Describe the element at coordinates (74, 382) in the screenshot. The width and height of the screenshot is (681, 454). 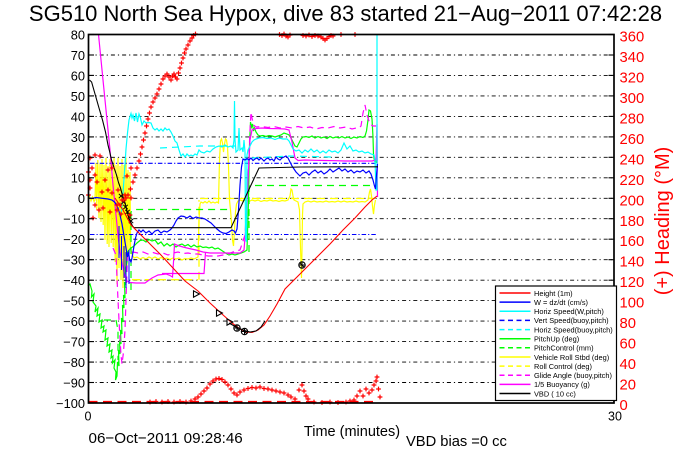
I see `svg-text: −90` at that location.